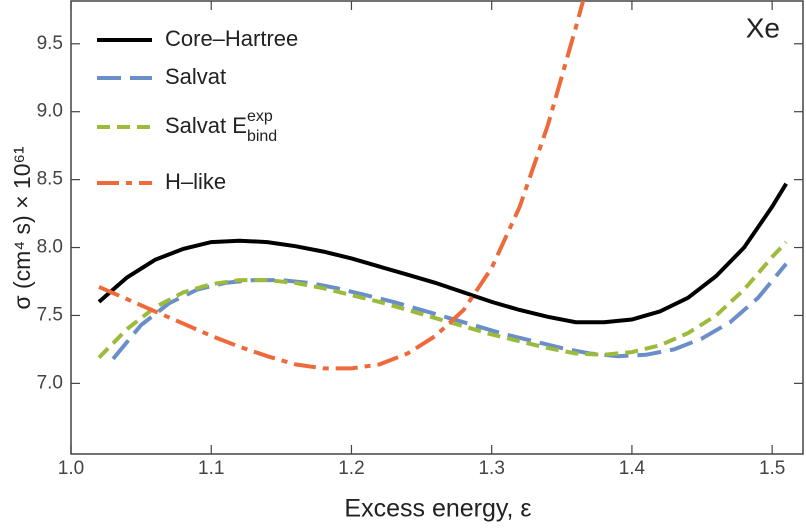  I want to click on y-tick-label: 8.0, so click(50, 247).